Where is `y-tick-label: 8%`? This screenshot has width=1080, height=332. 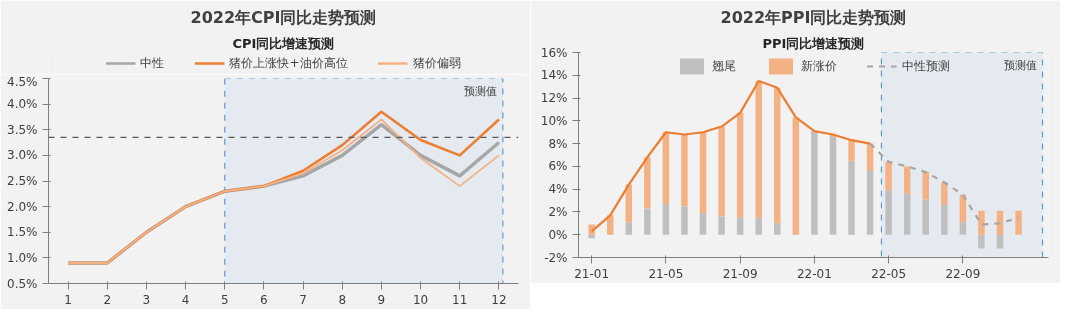 y-tick-label: 8% is located at coordinates (558, 143).